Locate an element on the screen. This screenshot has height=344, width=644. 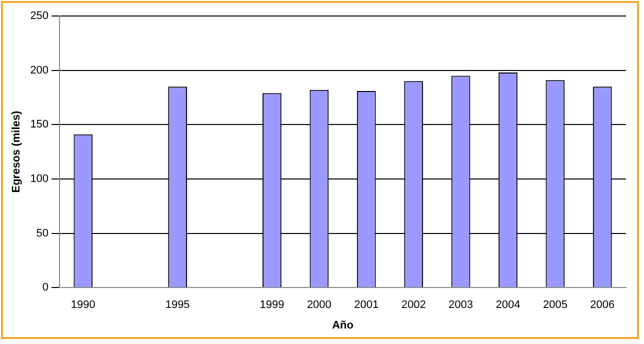
x-tick-label: 2001 is located at coordinates (366, 305).